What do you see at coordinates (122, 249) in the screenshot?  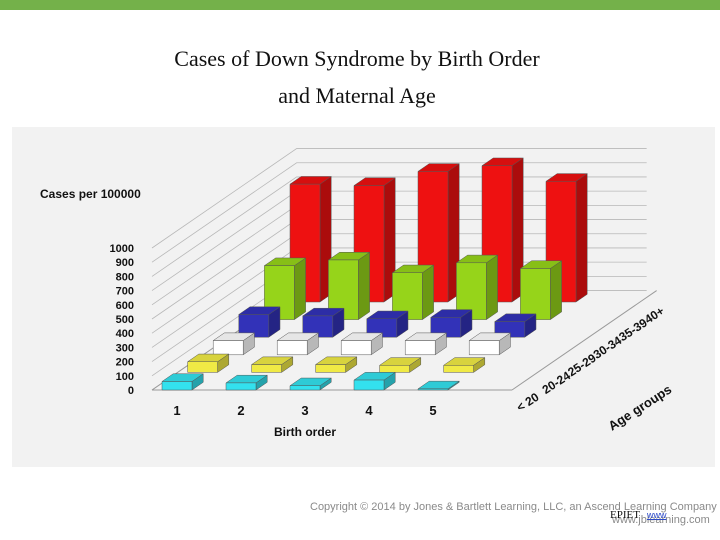 I see `y-tick-label: 1000` at bounding box center [122, 249].